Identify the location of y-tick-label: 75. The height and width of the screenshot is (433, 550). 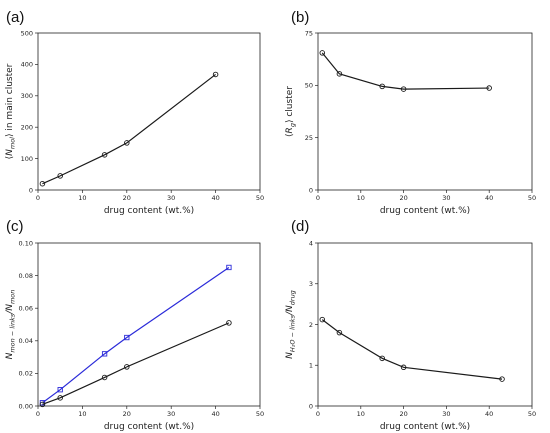
(309, 33).